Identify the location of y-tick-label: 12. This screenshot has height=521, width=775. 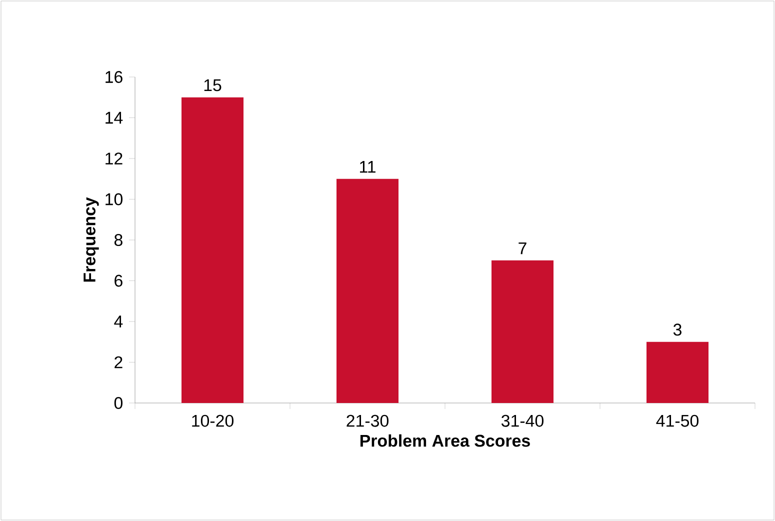
(114, 158).